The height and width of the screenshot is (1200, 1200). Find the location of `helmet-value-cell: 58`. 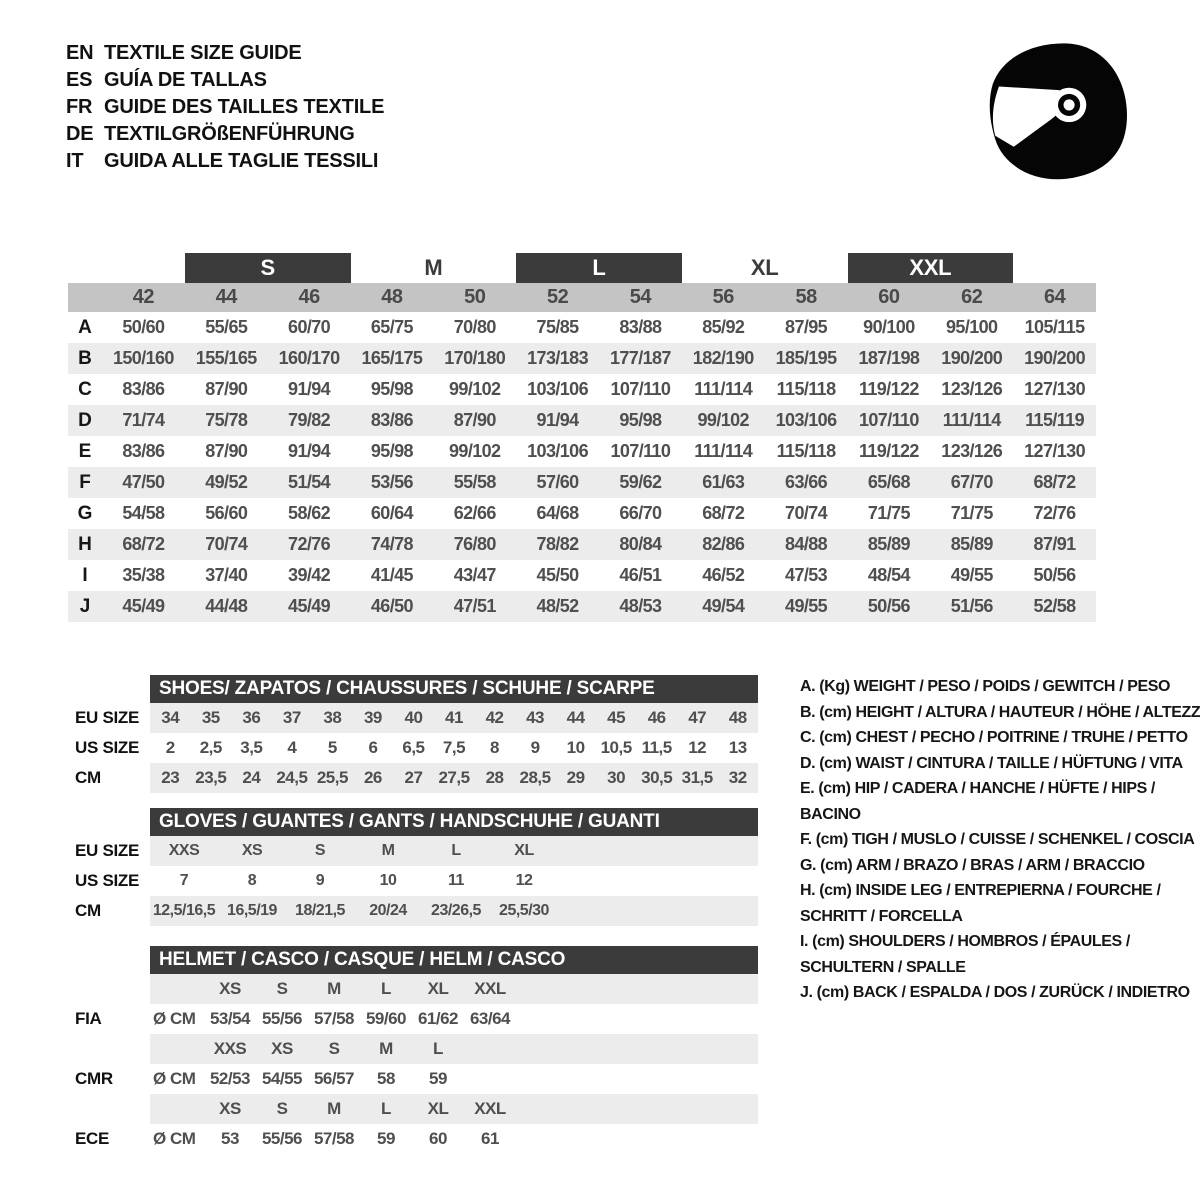

helmet-value-cell: 58 is located at coordinates (386, 1078).